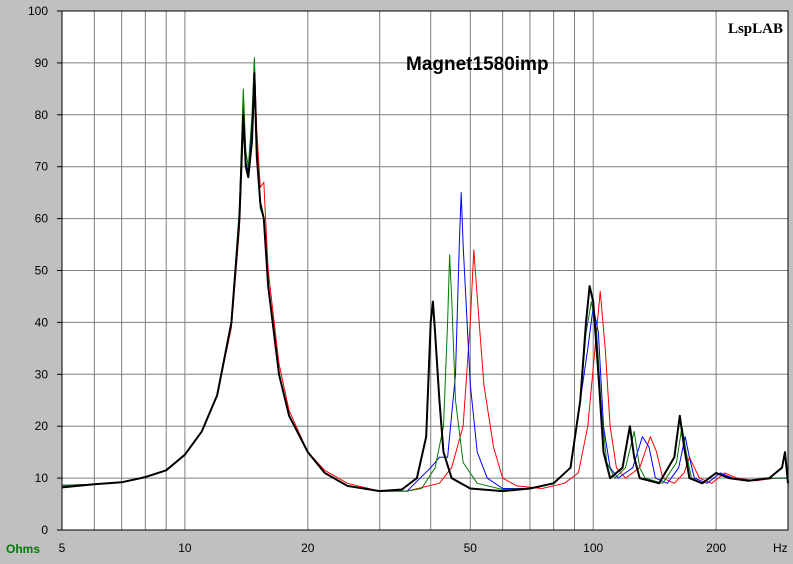  I want to click on y-tick-label: 90, so click(42, 63).